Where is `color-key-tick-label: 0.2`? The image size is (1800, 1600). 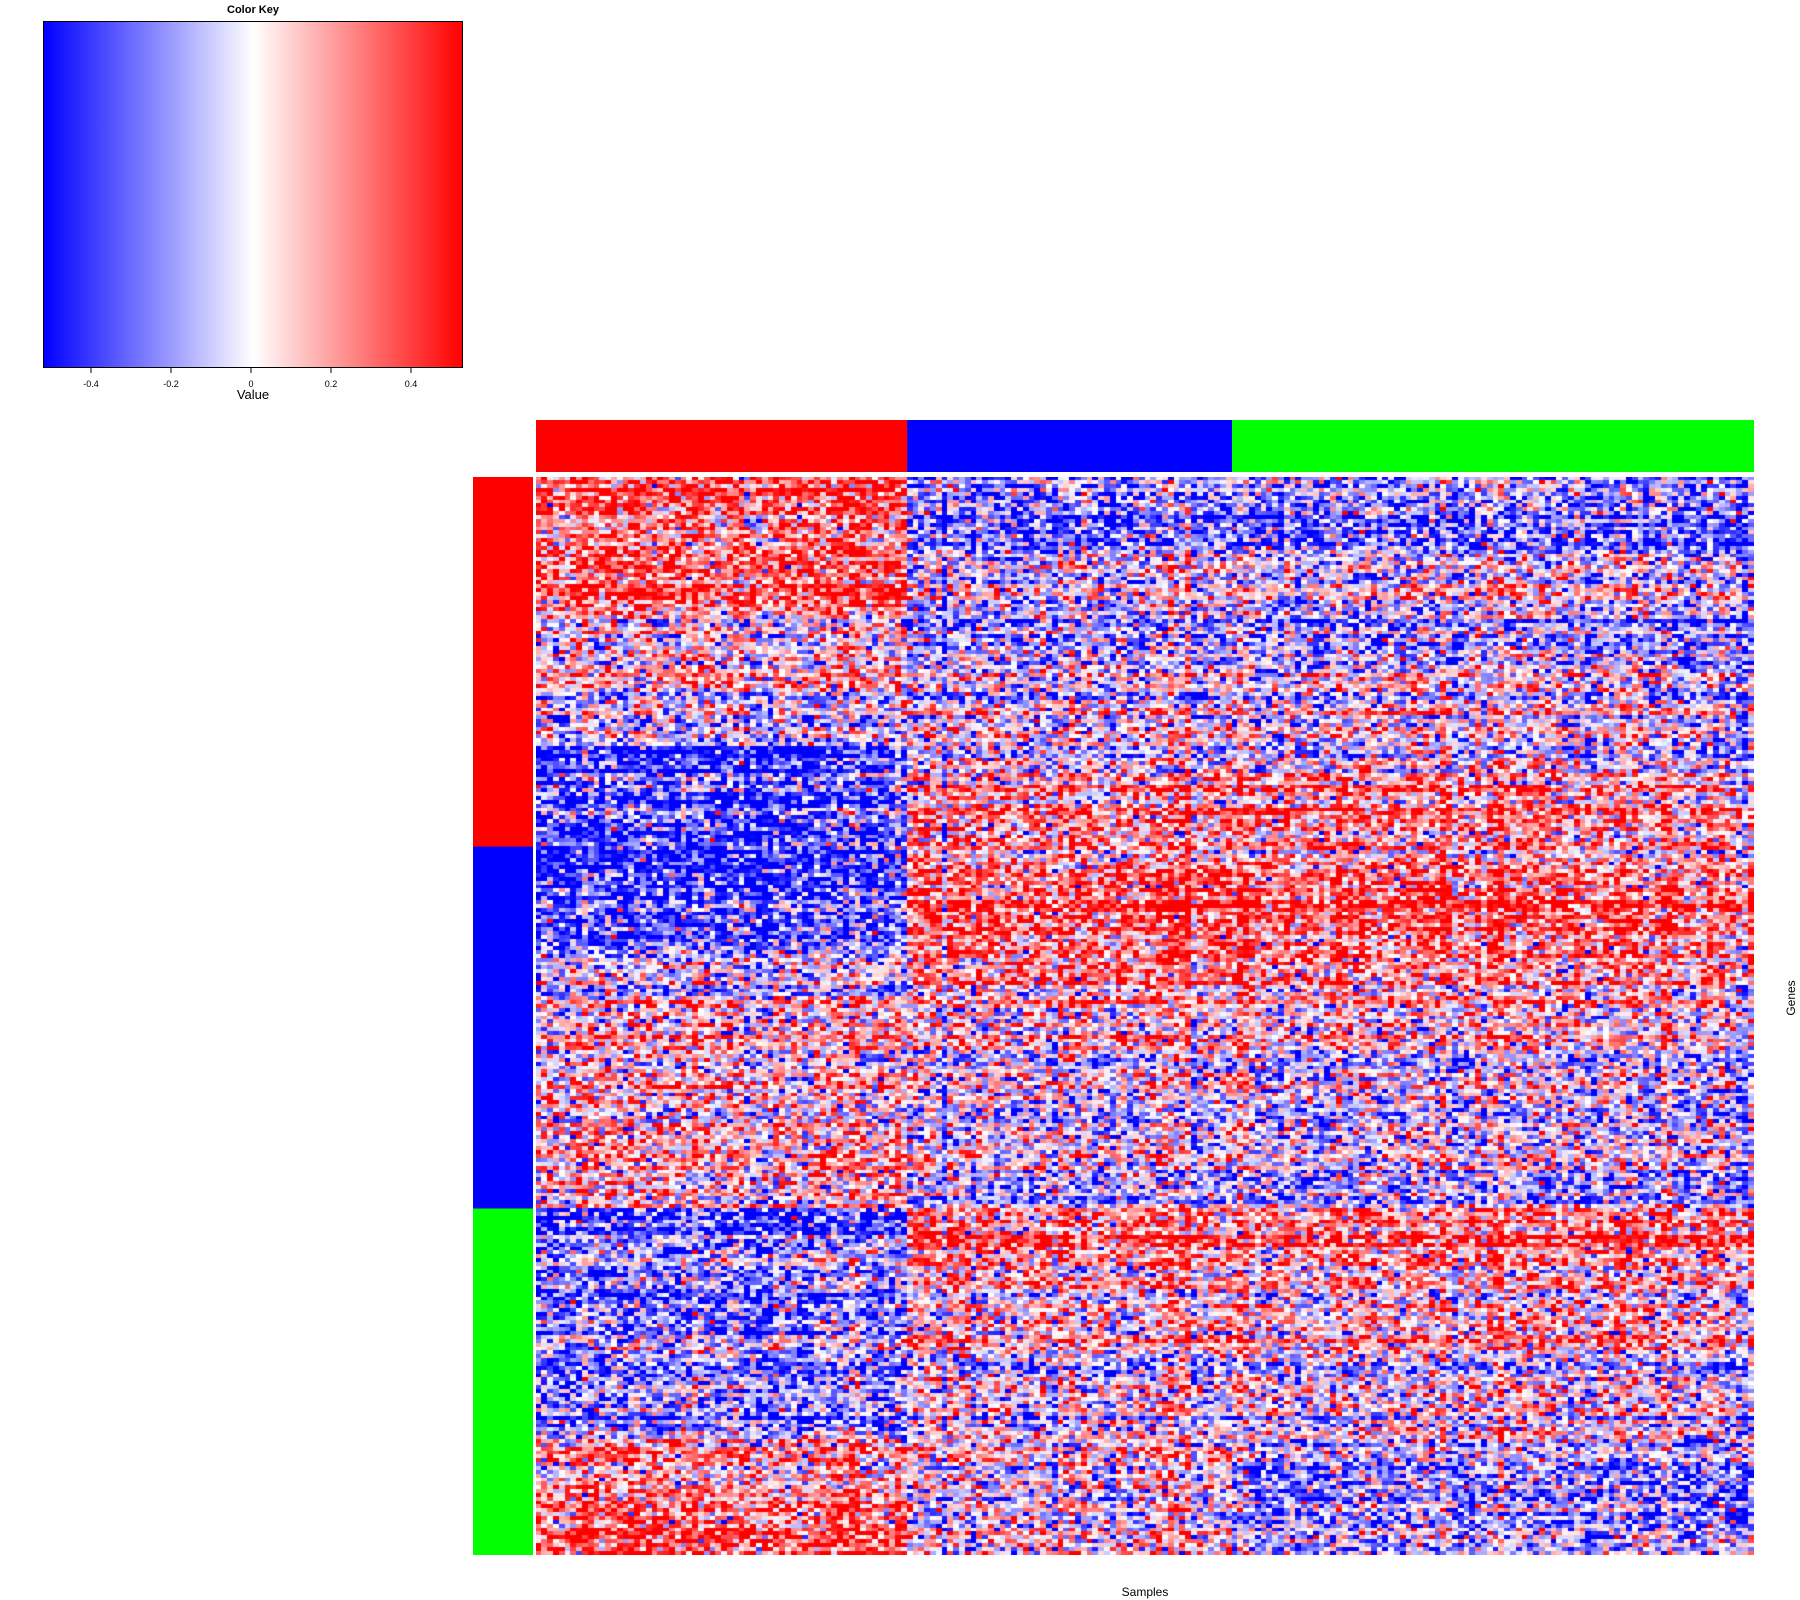 color-key-tick-label: 0.2 is located at coordinates (331, 384).